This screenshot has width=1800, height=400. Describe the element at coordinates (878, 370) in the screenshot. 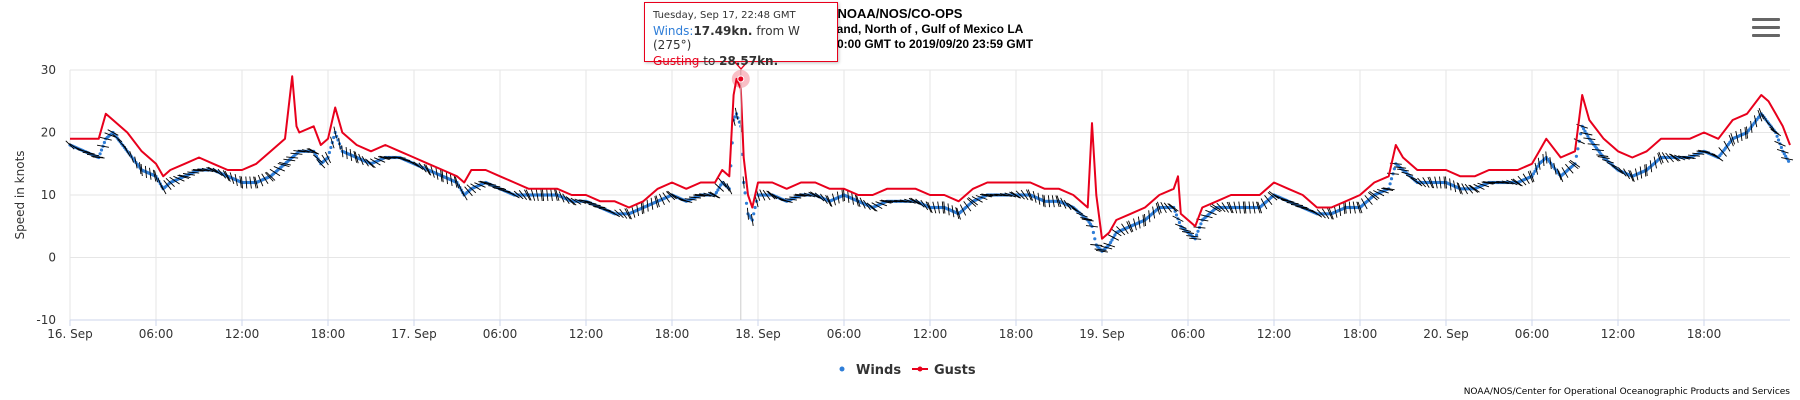

I see `legend-winds-label: Winds` at that location.